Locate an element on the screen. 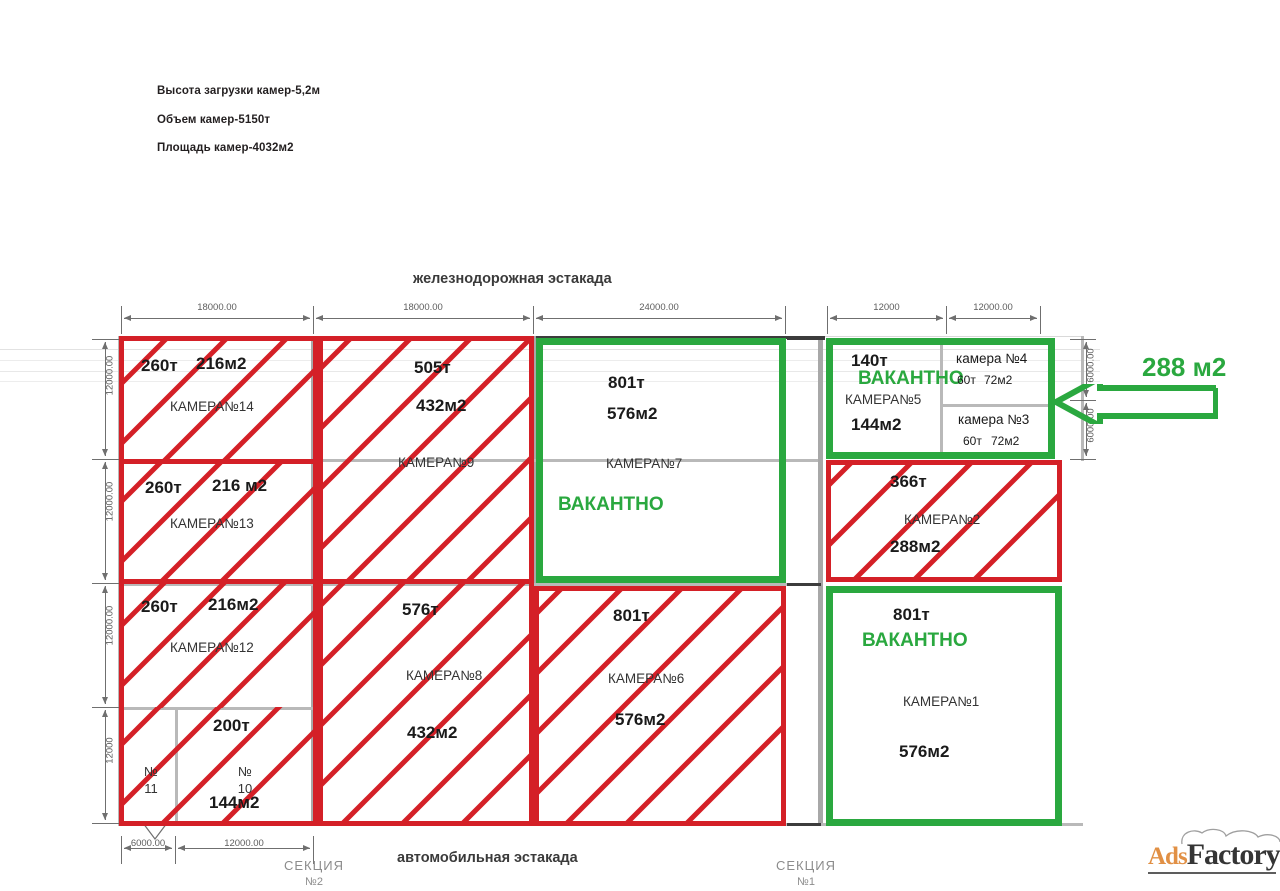  room-5-4-3-box is located at coordinates (940, 398).